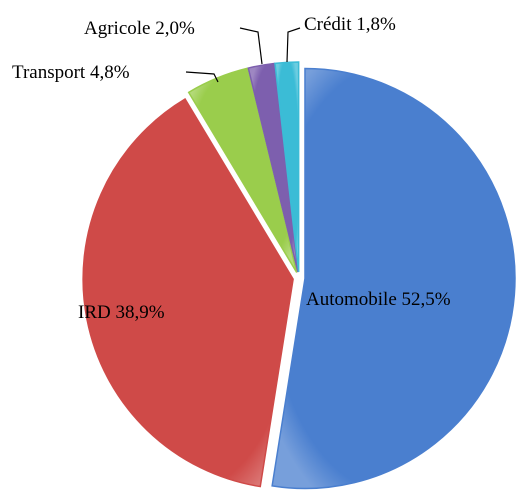 Image resolution: width=518 pixels, height=497 pixels. I want to click on slice-label: Automobile 52,5%, so click(378, 299).